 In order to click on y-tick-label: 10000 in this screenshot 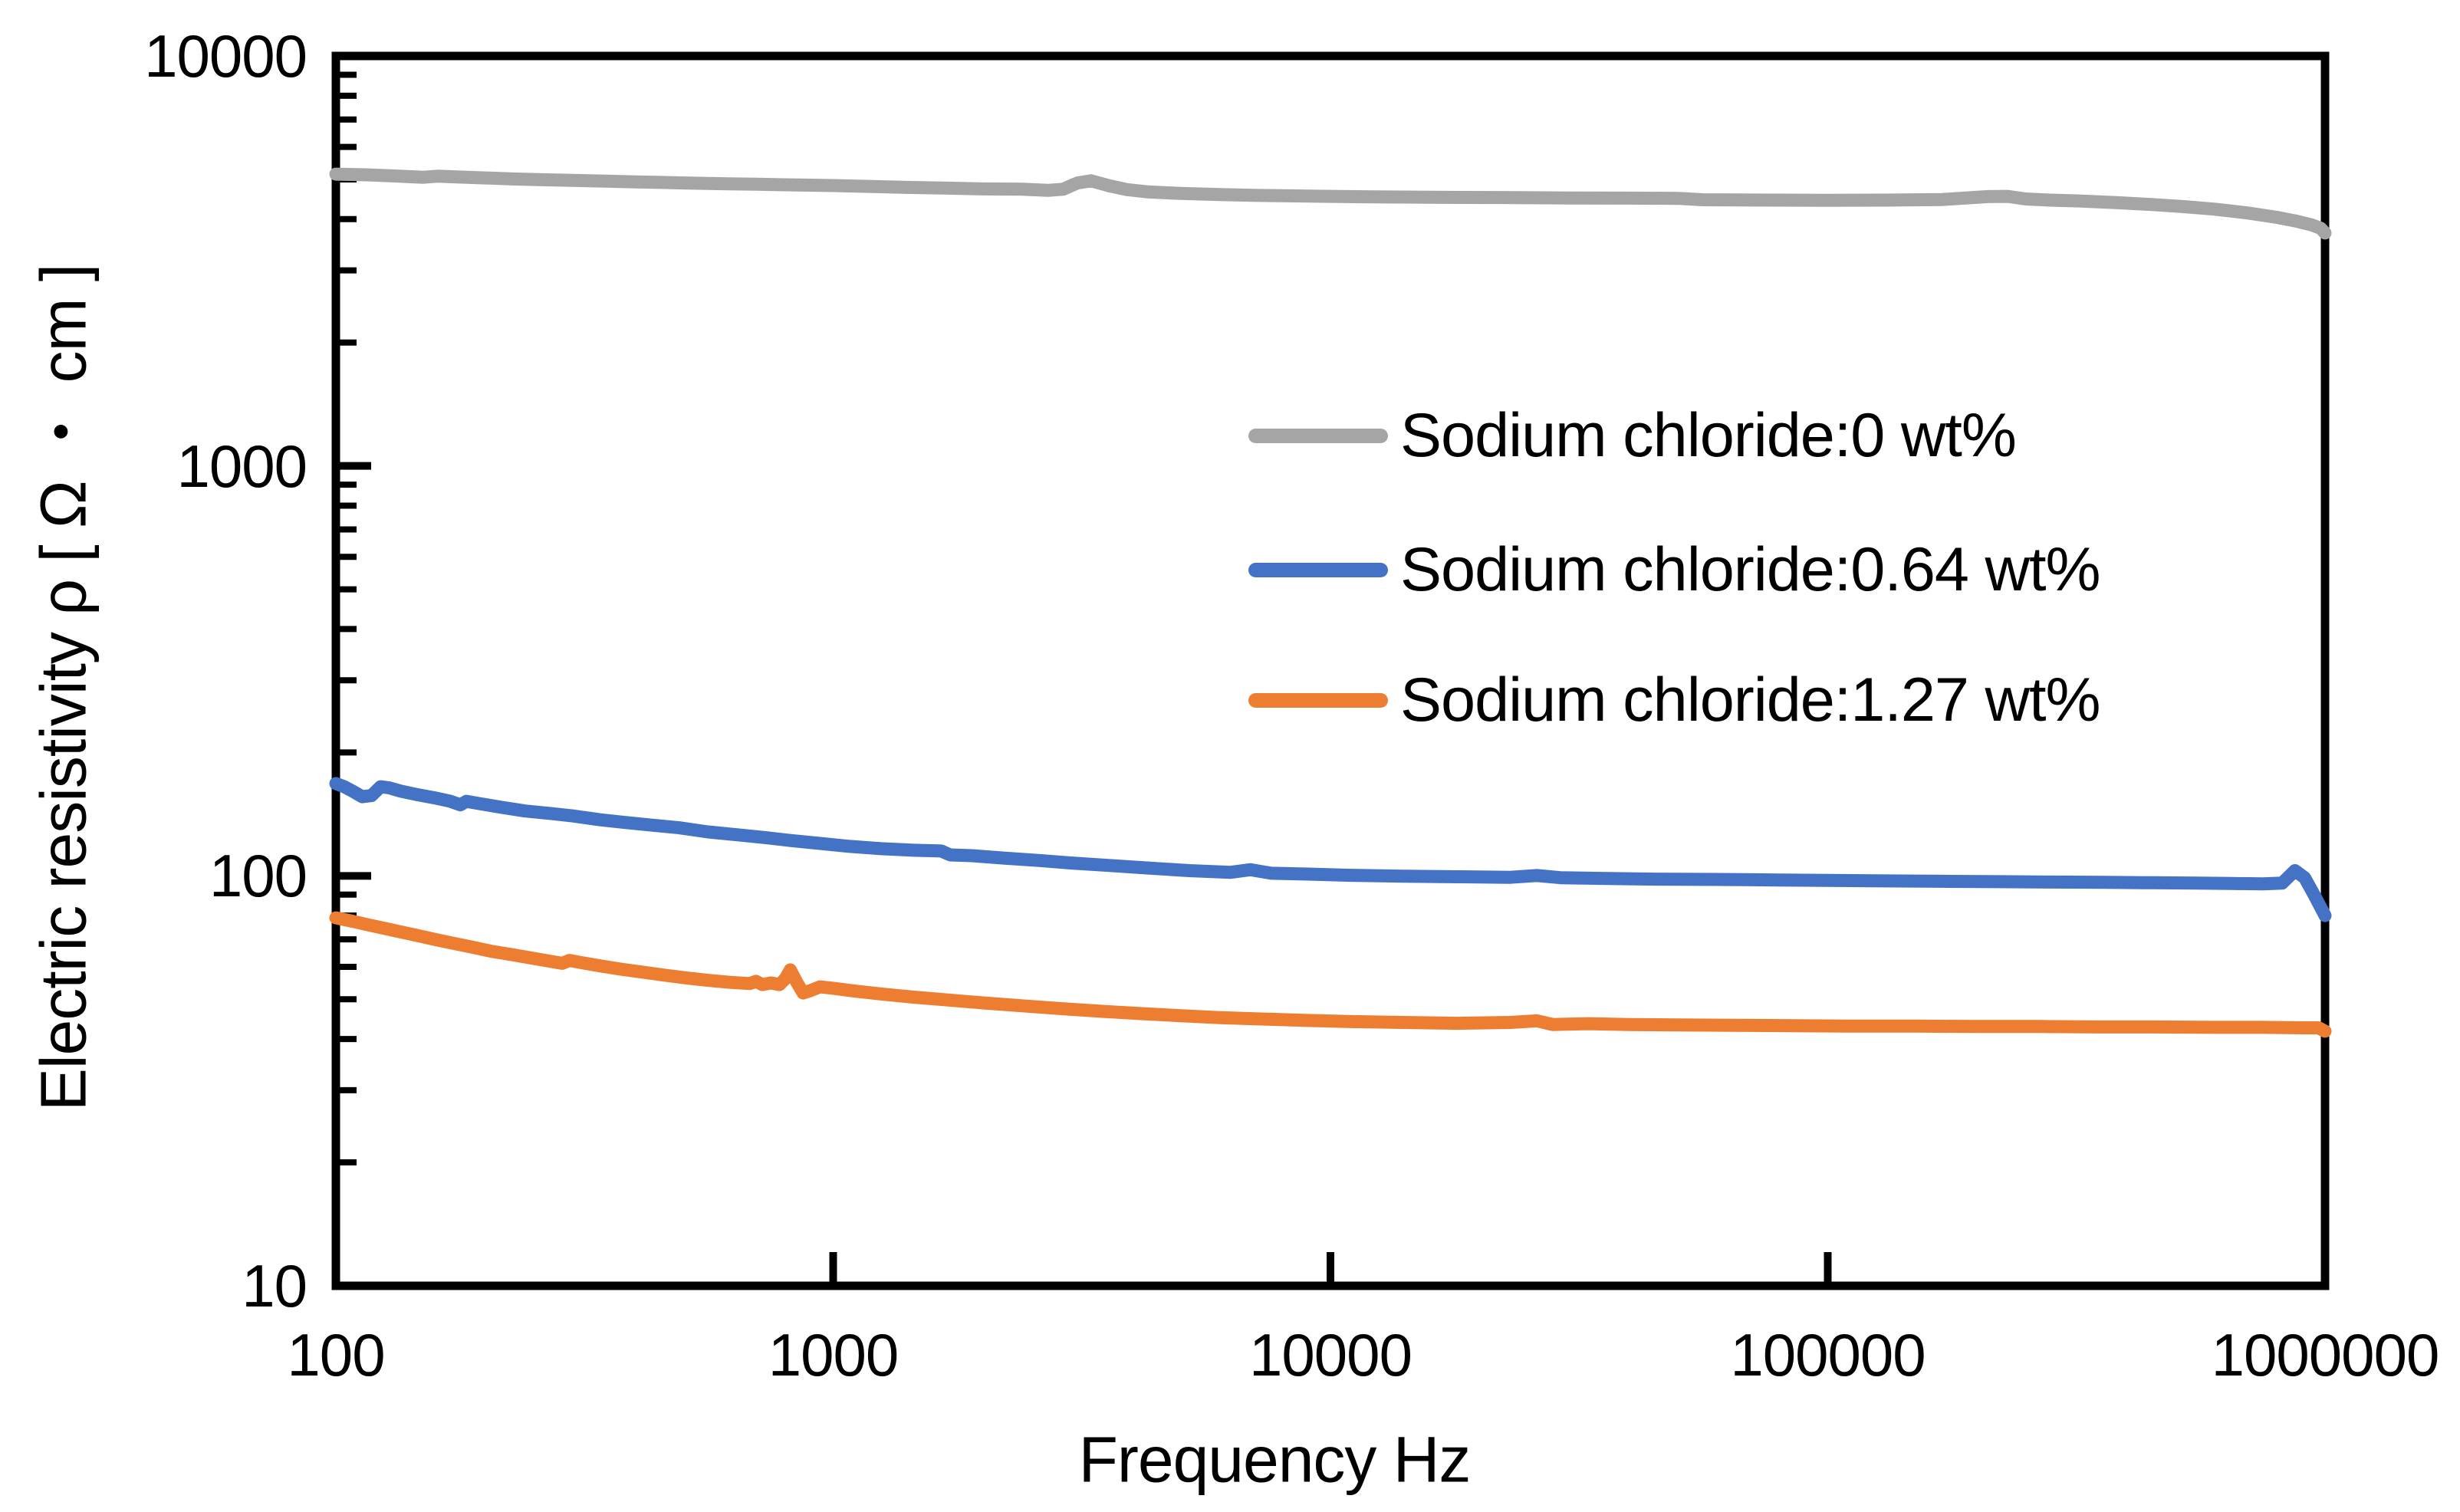, I will do `click(226, 56)`.